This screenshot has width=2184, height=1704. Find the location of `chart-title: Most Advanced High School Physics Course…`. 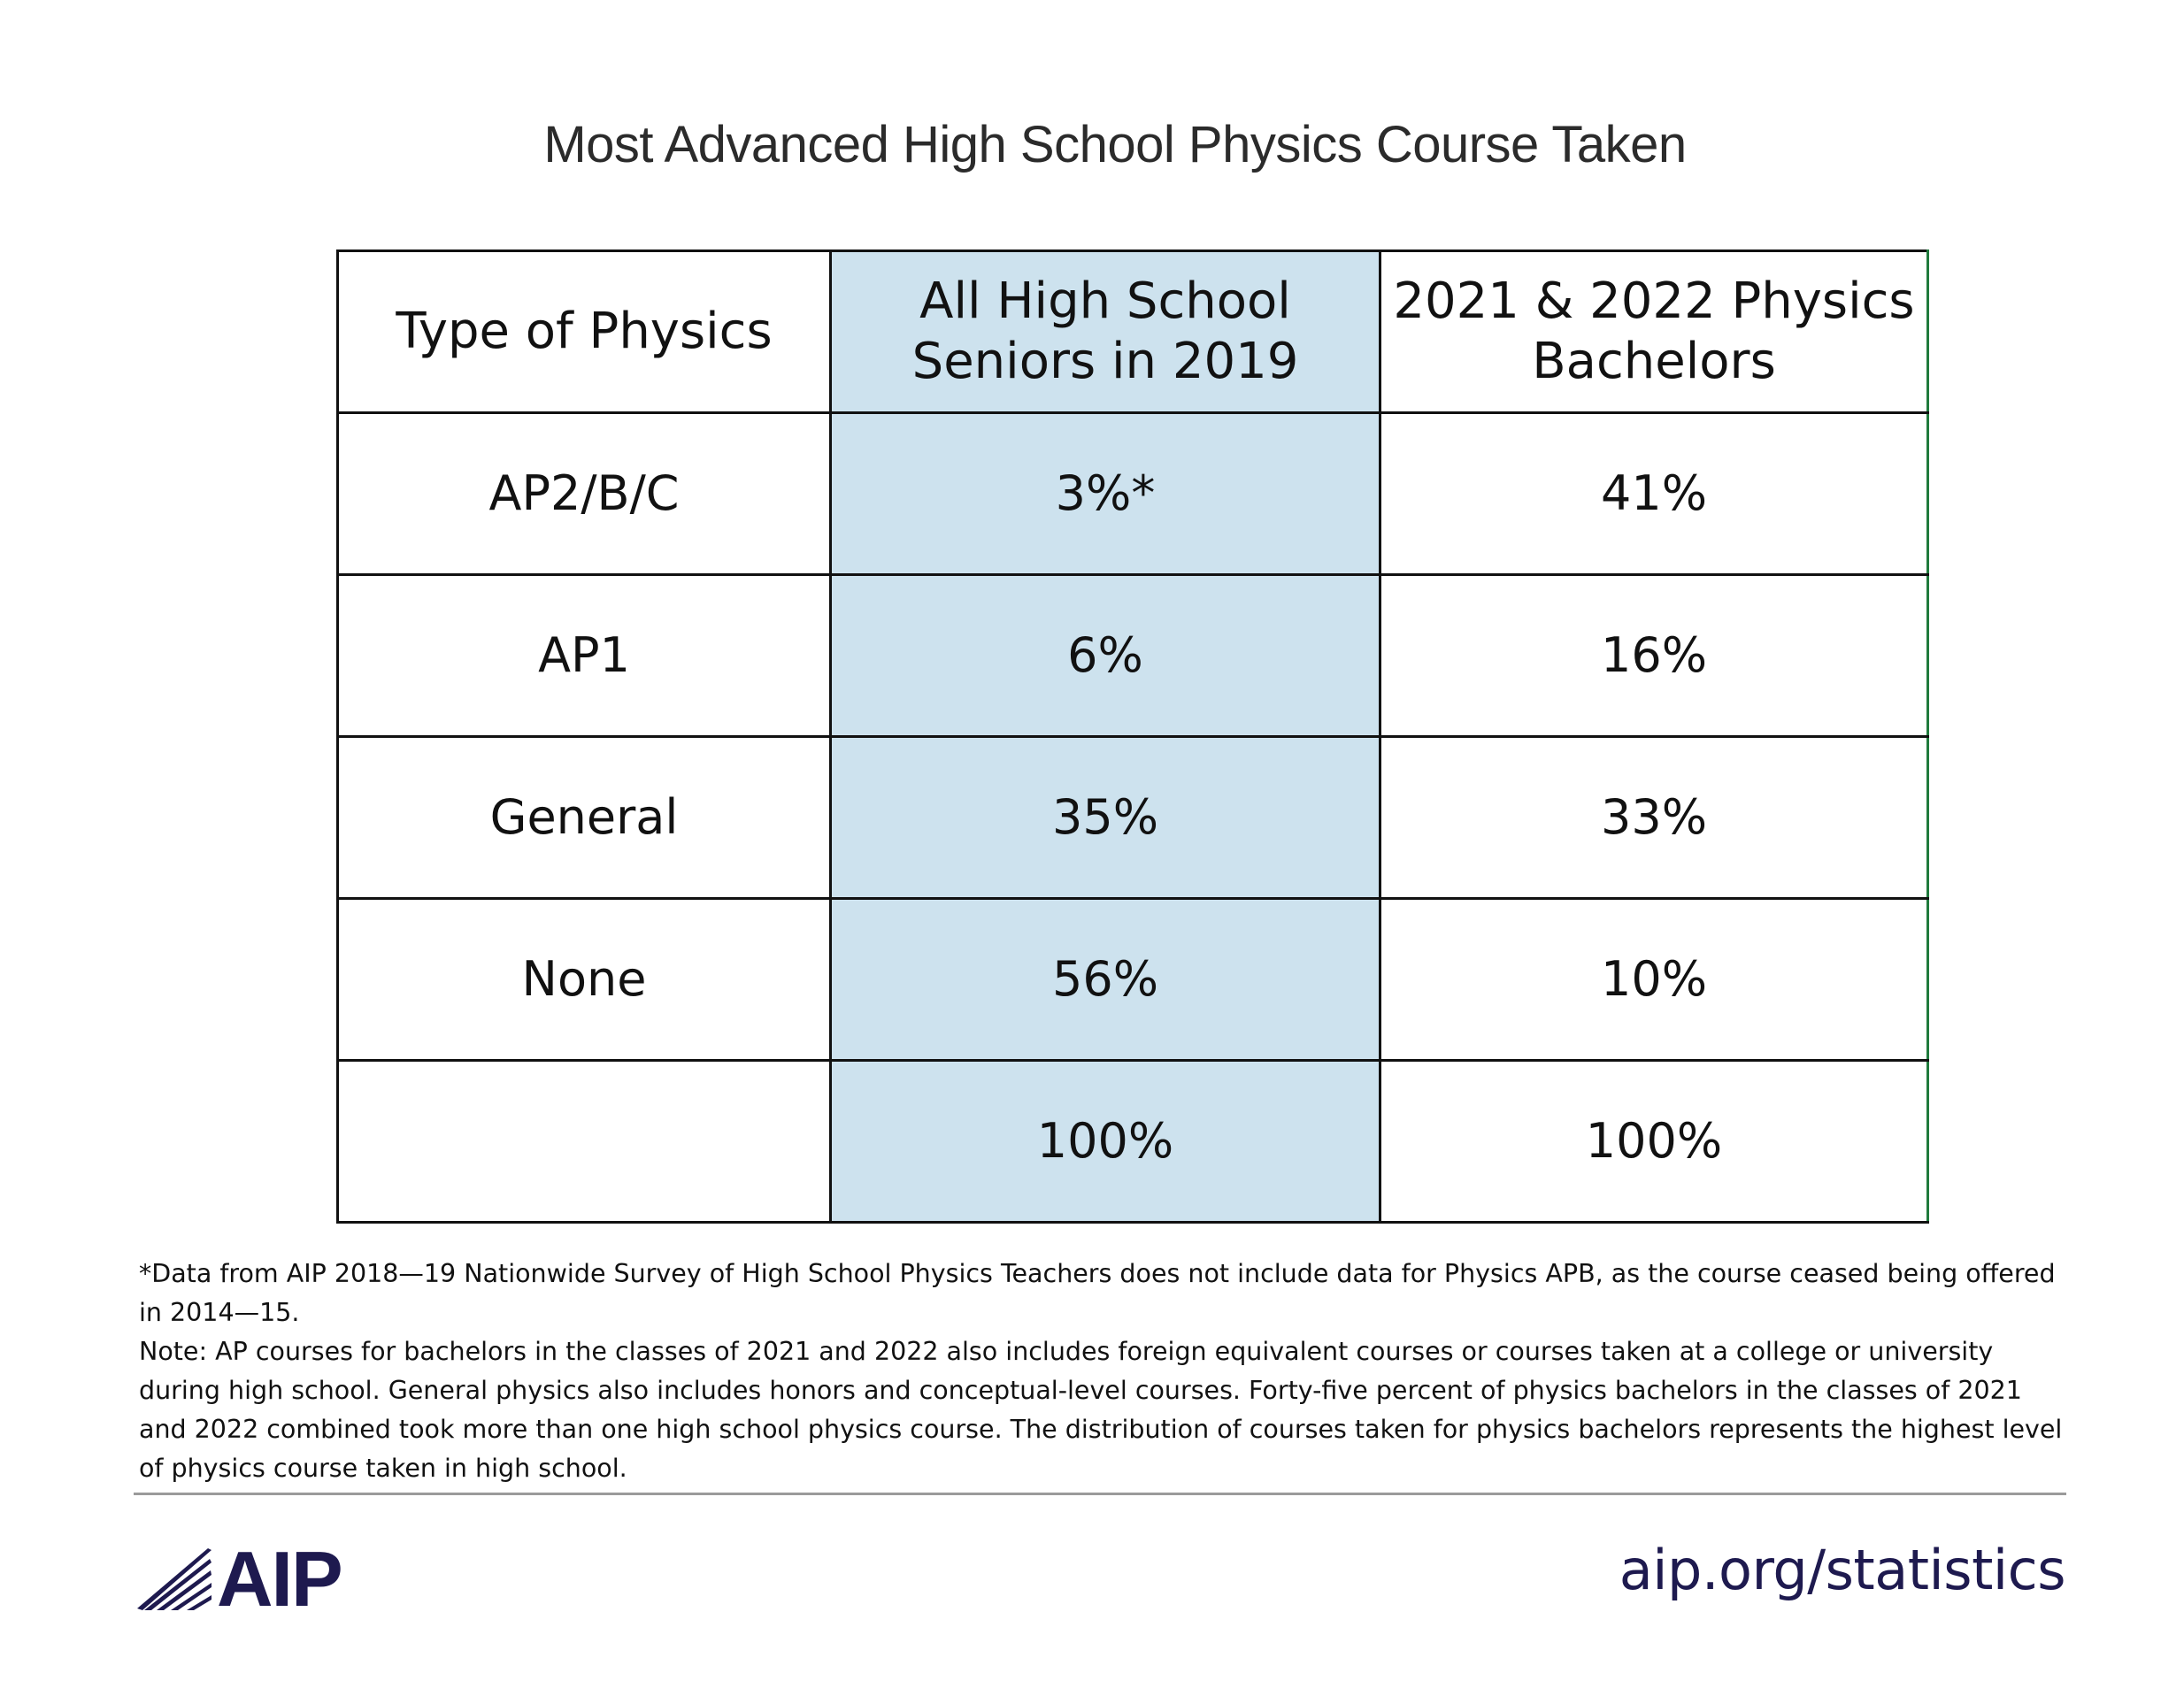

chart-title: Most Advanced High School Physics Course… is located at coordinates (1092, 144).